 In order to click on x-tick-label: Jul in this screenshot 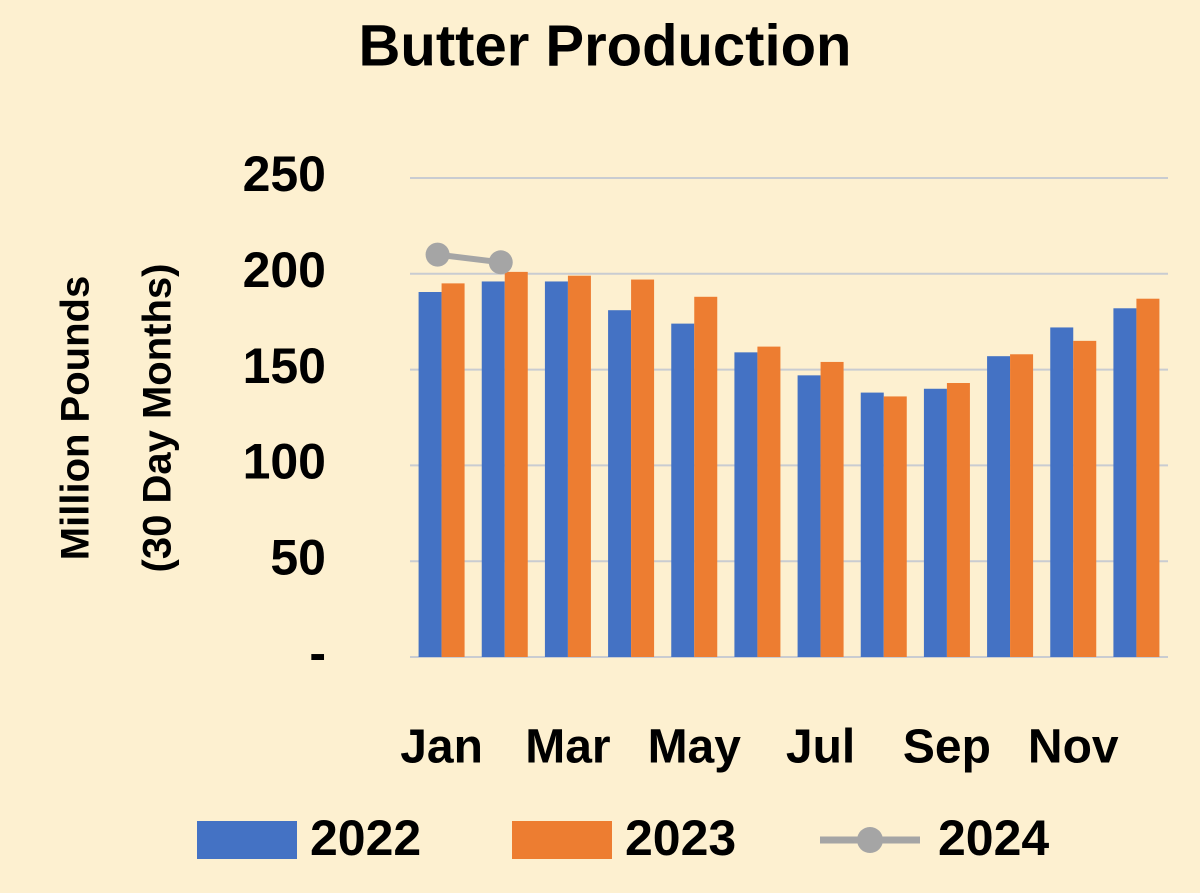, I will do `click(820, 747)`.